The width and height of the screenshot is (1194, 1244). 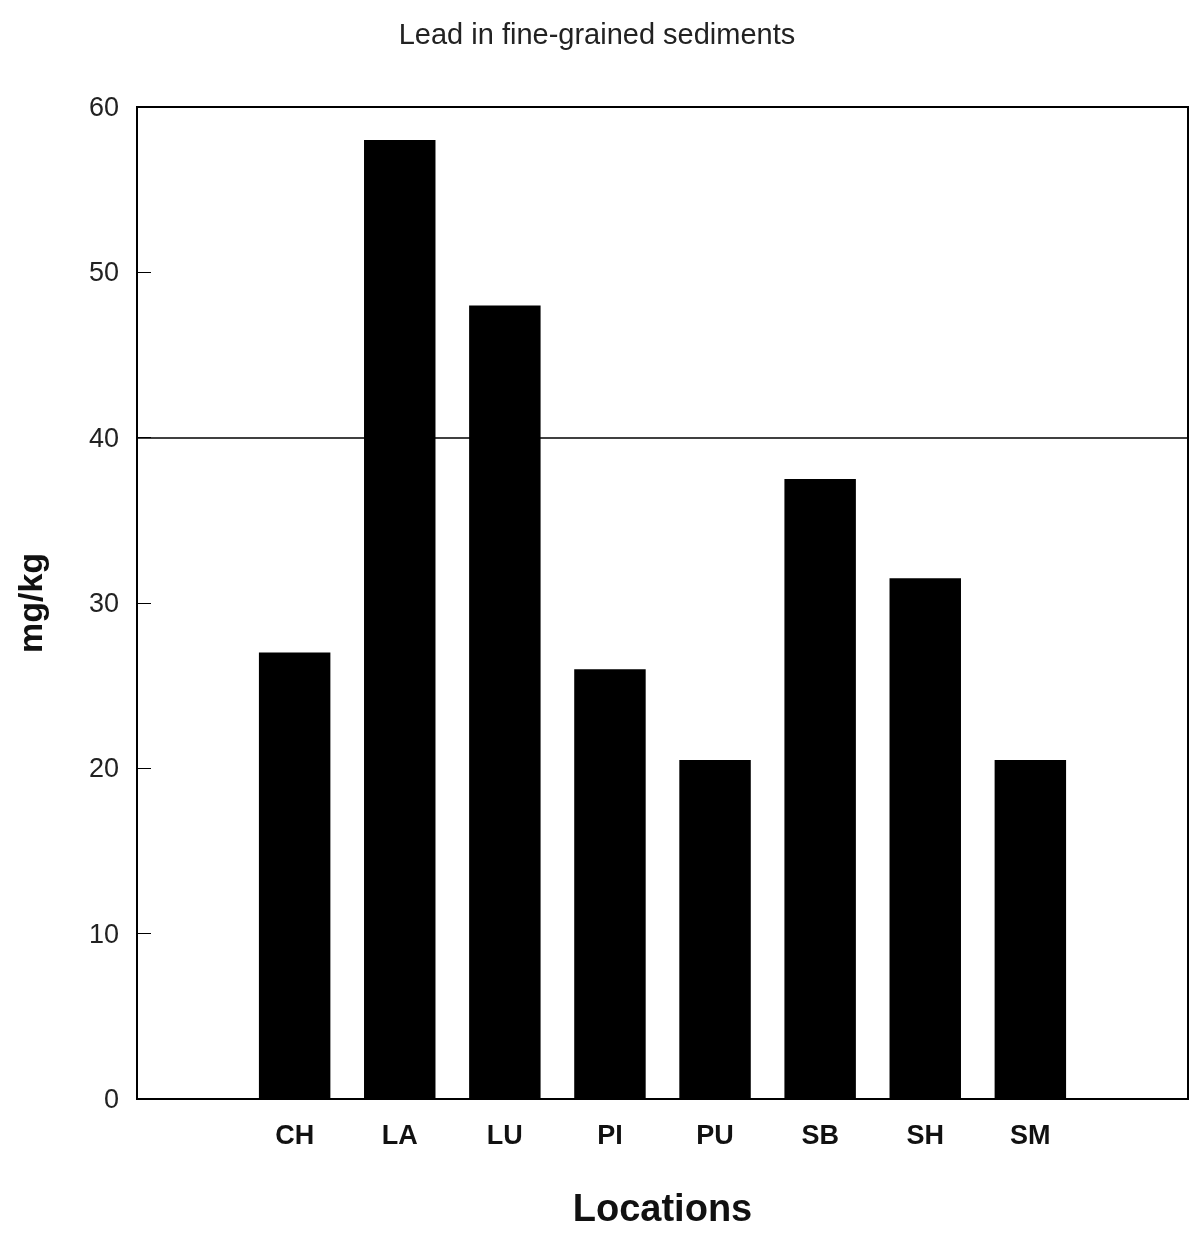 What do you see at coordinates (715, 1134) in the screenshot?
I see `x-tick-label: PU` at bounding box center [715, 1134].